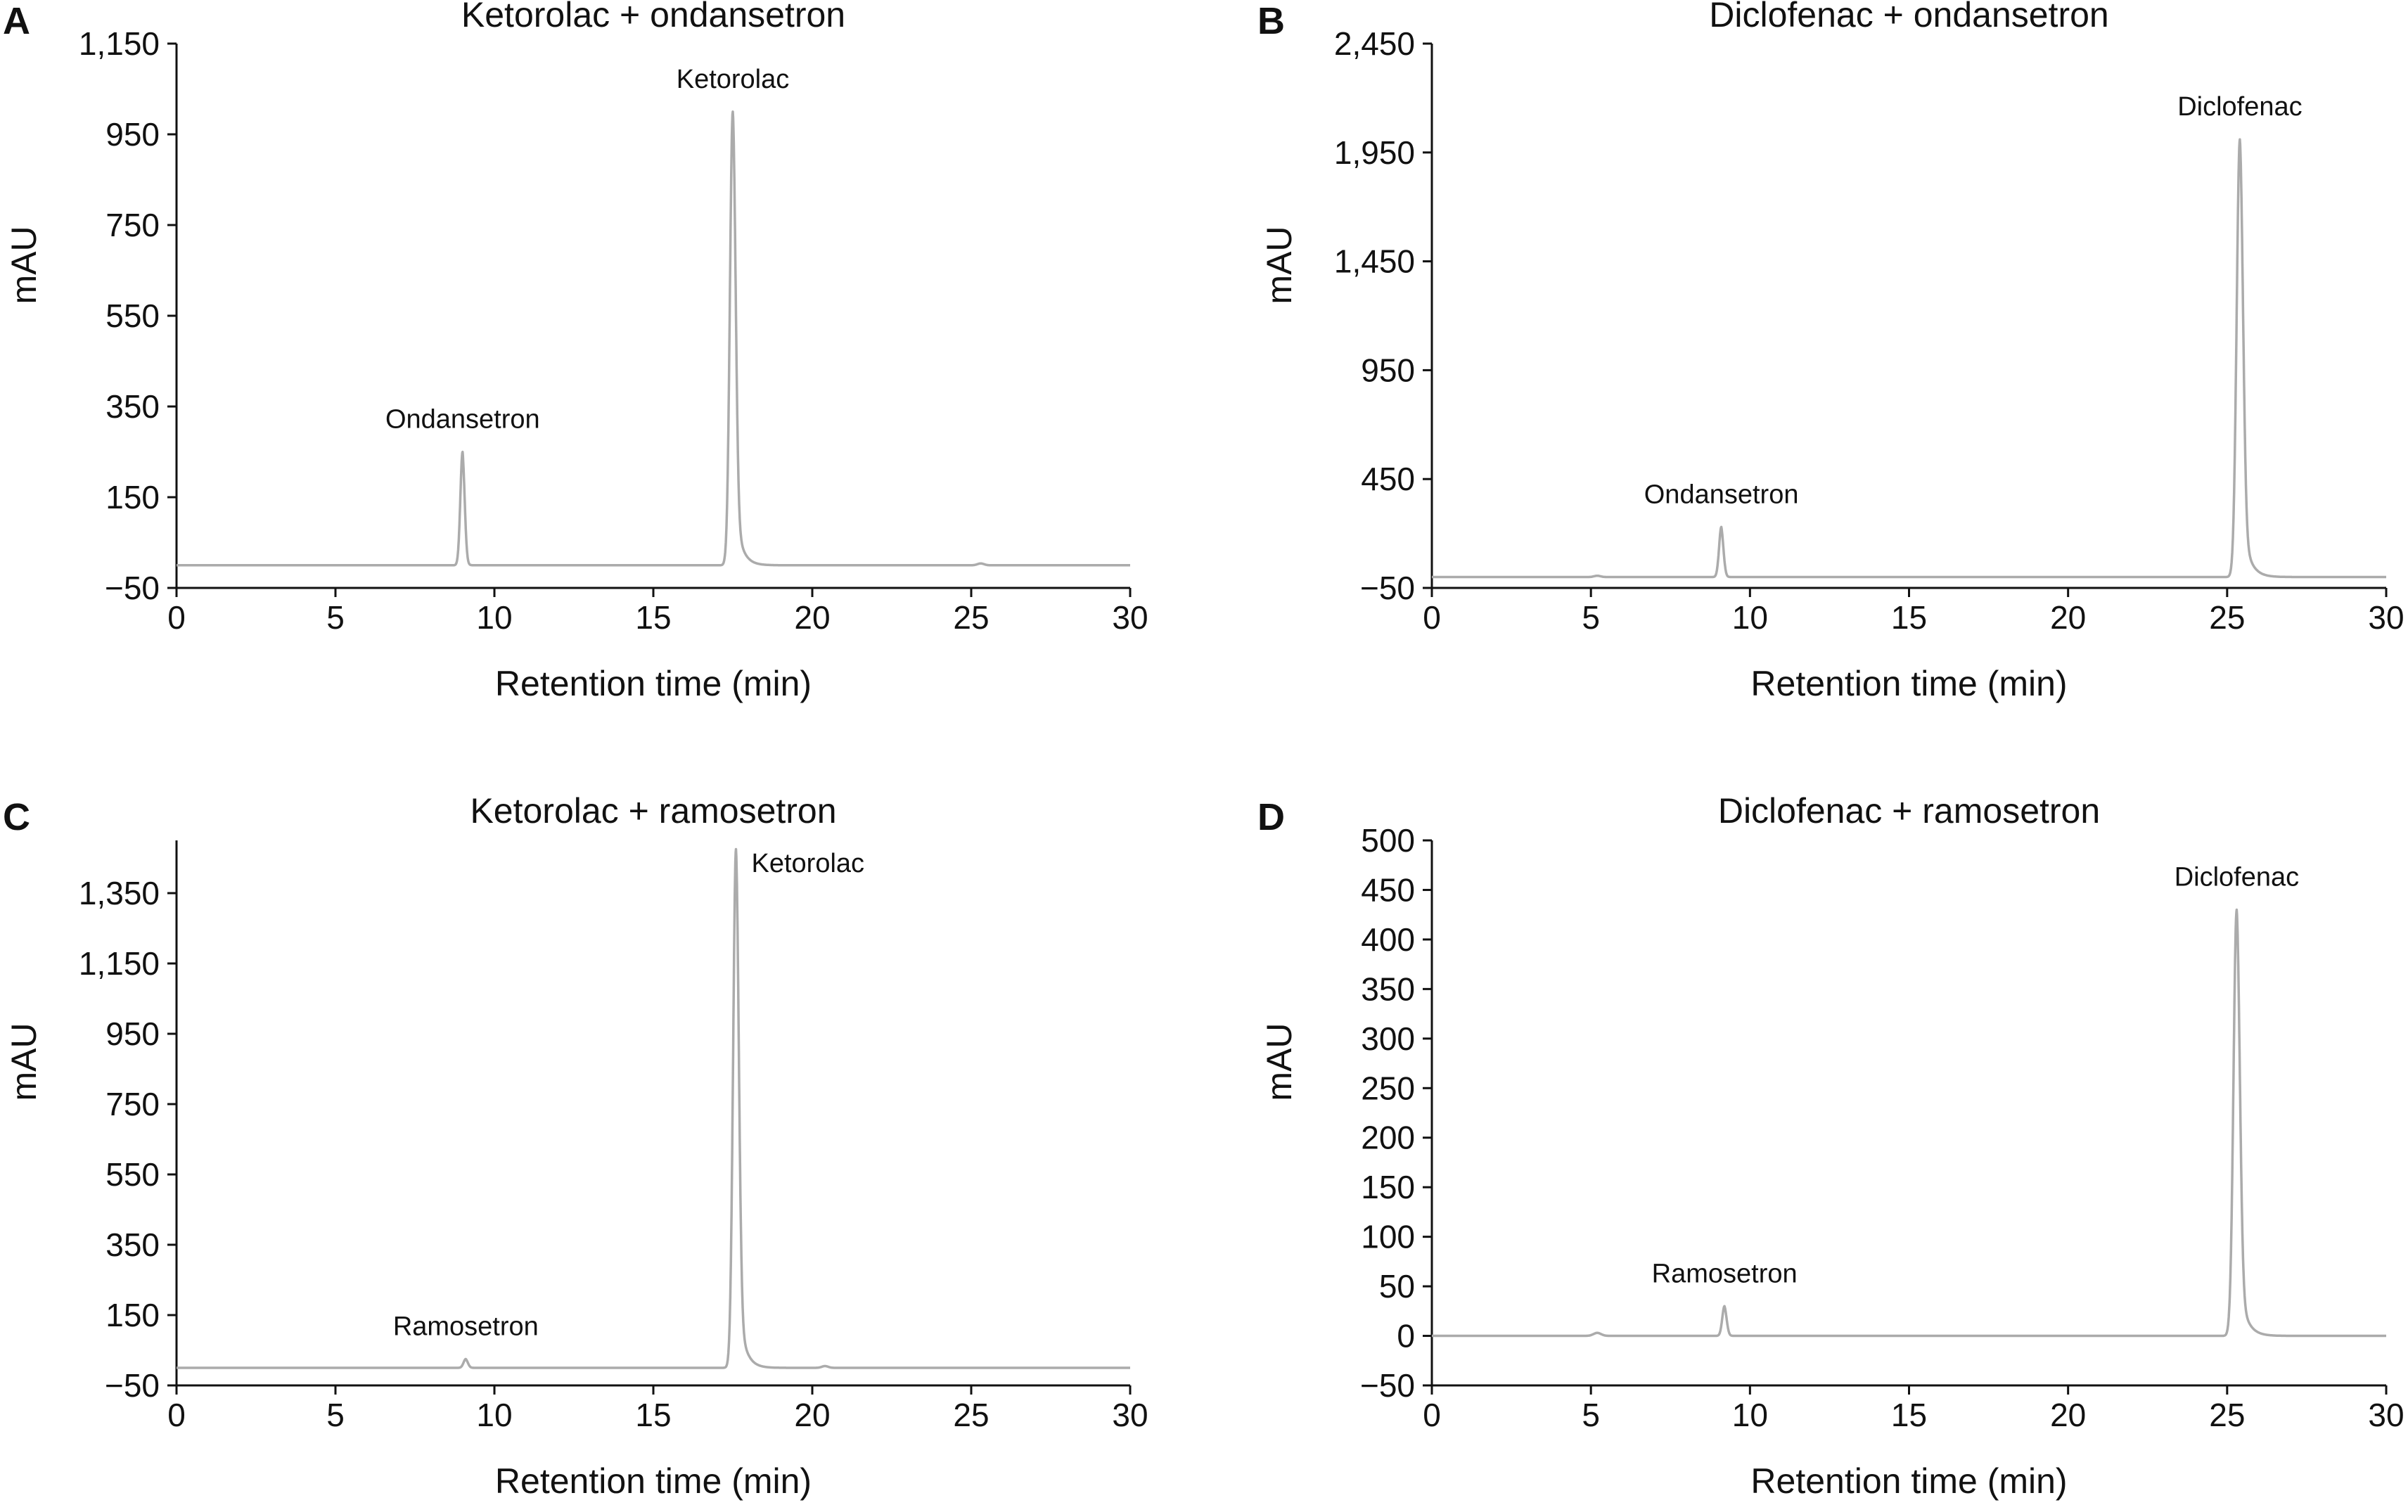  What do you see at coordinates (1271, 21) in the screenshot?
I see `panel-letter: B` at bounding box center [1271, 21].